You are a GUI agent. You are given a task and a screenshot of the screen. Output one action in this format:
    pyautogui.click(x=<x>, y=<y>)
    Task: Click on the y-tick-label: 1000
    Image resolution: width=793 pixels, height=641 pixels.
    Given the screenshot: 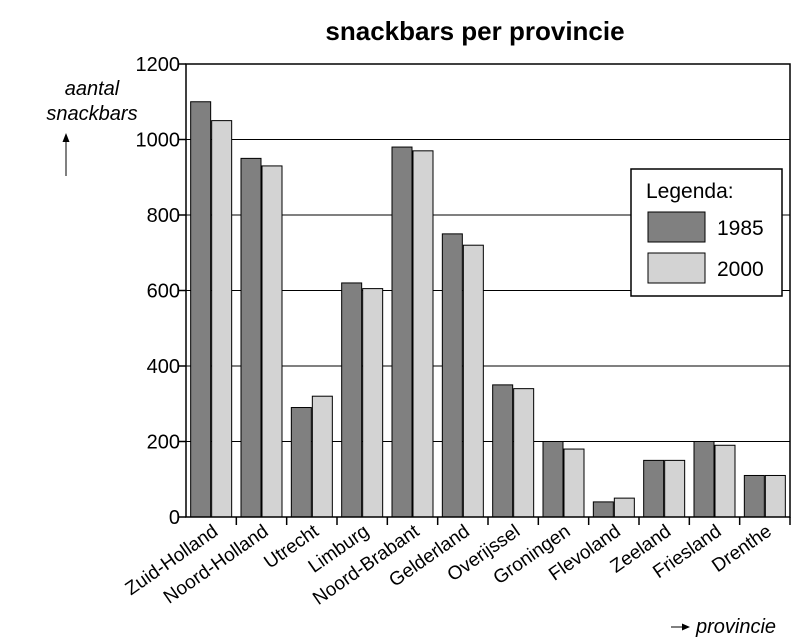 What is the action you would take?
    pyautogui.click(x=158, y=141)
    